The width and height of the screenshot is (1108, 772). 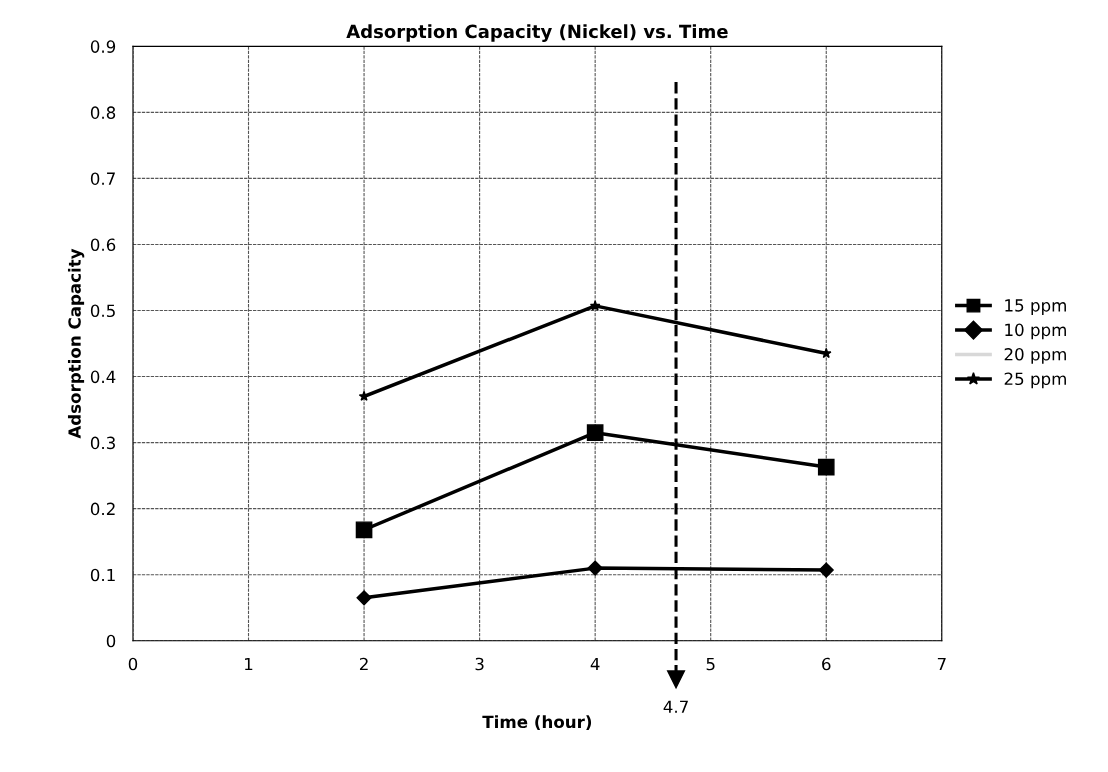 I want to click on x-tick-label: 5, so click(x=710, y=664).